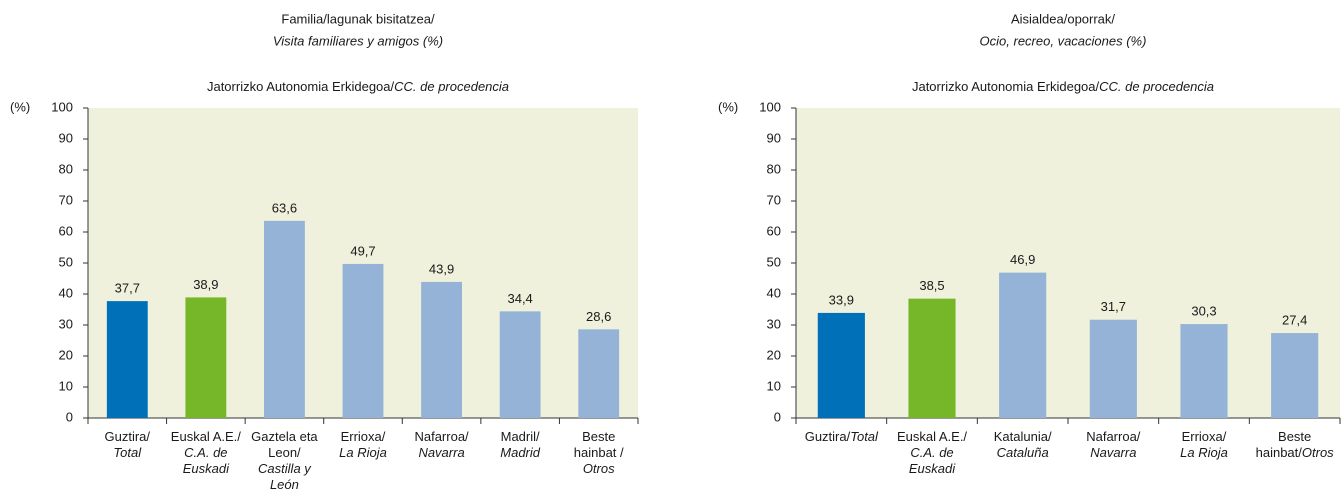 Image resolution: width=1342 pixels, height=499 pixels. I want to click on y-tick-label: 50, so click(774, 261).